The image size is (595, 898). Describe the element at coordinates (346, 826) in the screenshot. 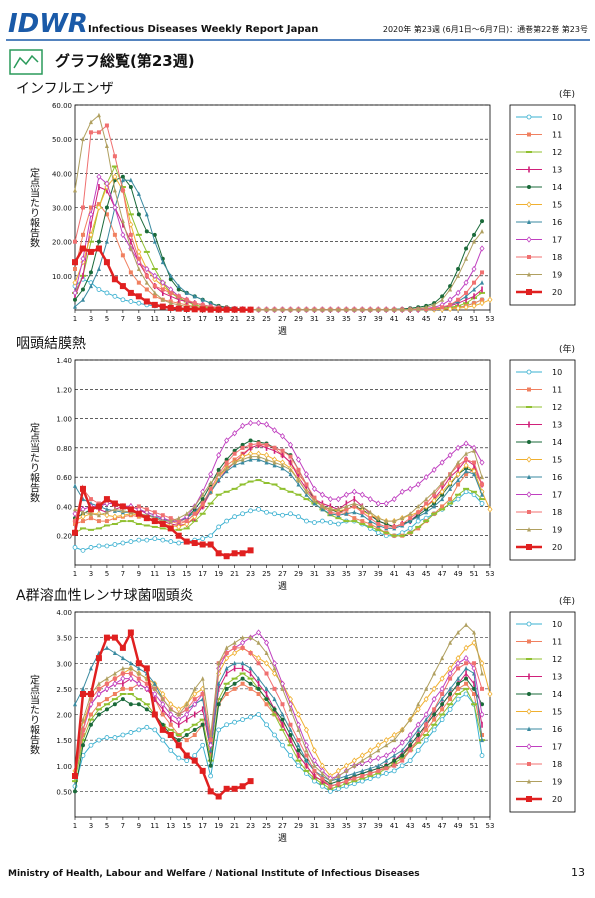

I see `x-tick-label: 35` at that location.